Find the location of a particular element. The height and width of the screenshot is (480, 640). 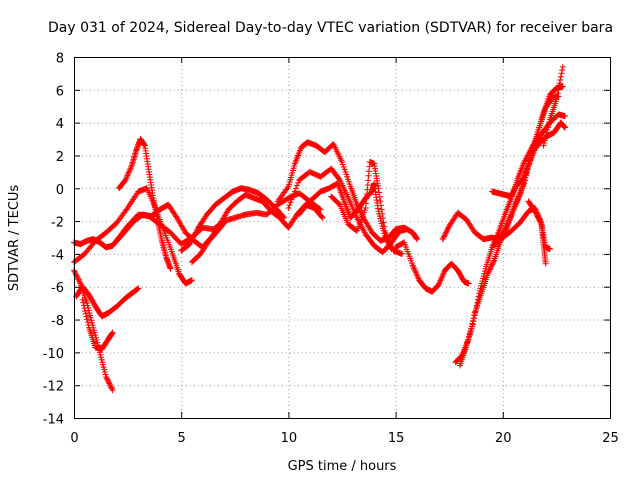

series-sat-i is located at coordinates (208, 242).